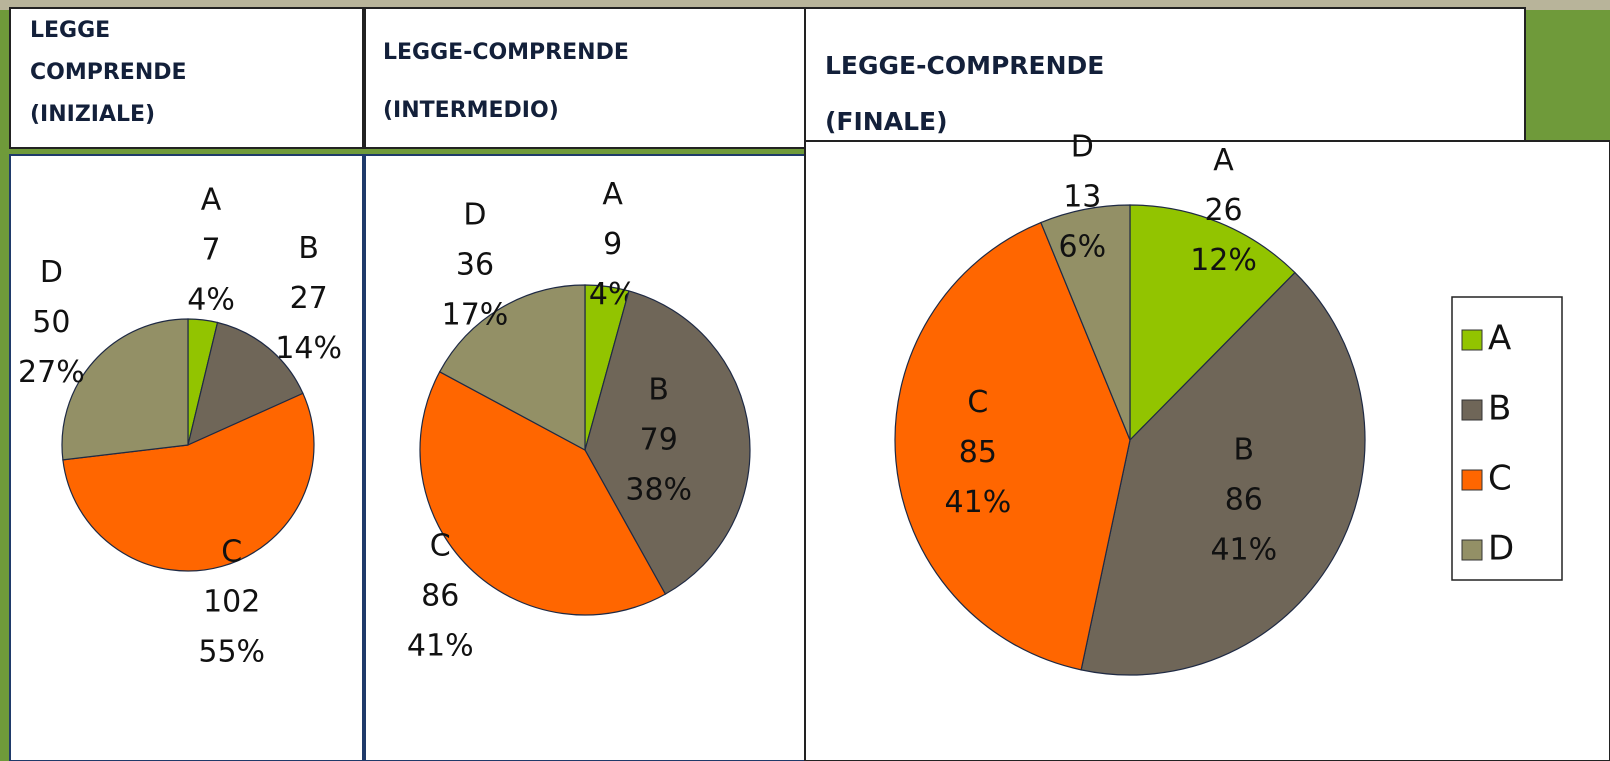 Image resolution: width=1610 pixels, height=761 pixels. Describe the element at coordinates (210, 250) in the screenshot. I see `slice-label-value: 7` at that location.